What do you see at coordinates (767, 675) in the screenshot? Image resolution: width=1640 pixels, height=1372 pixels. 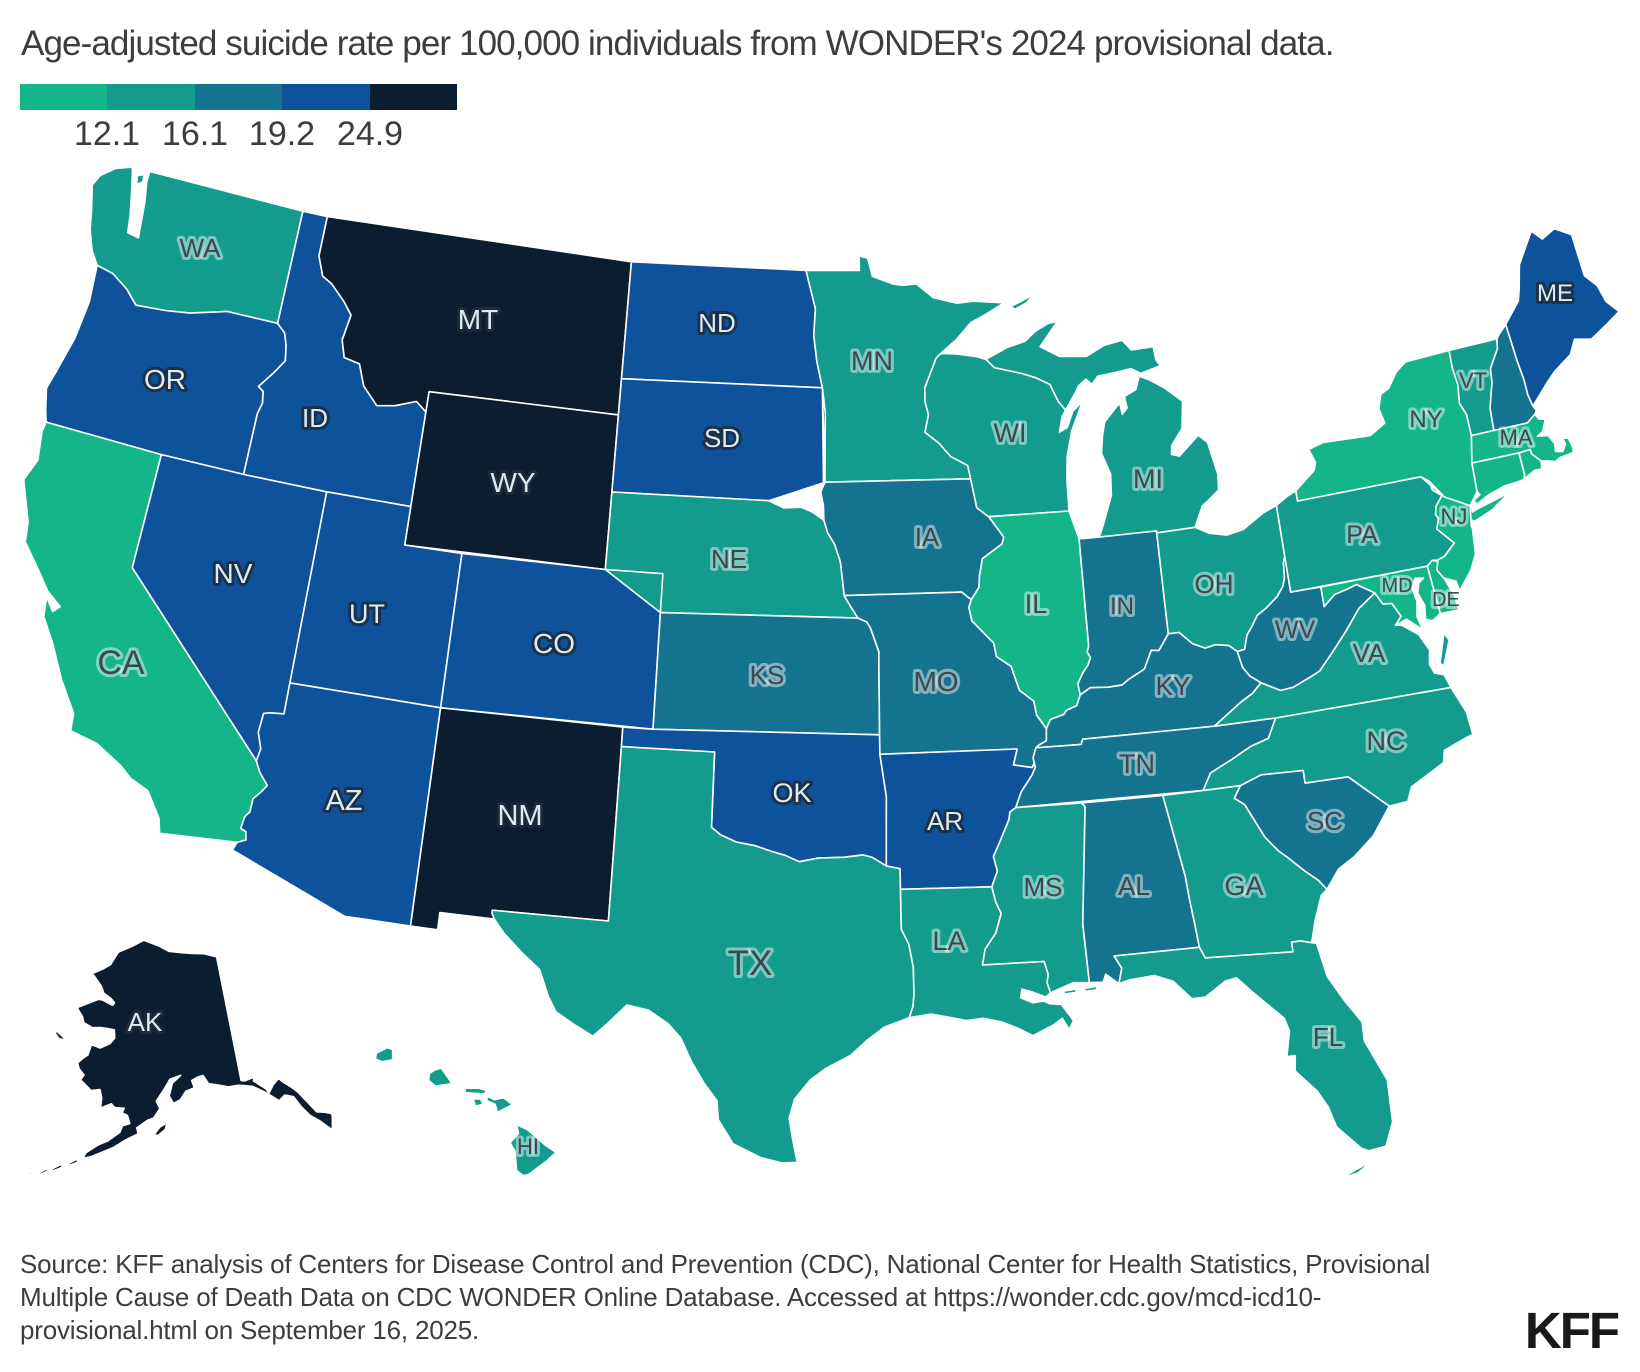 I see `svg-text: KS` at bounding box center [767, 675].